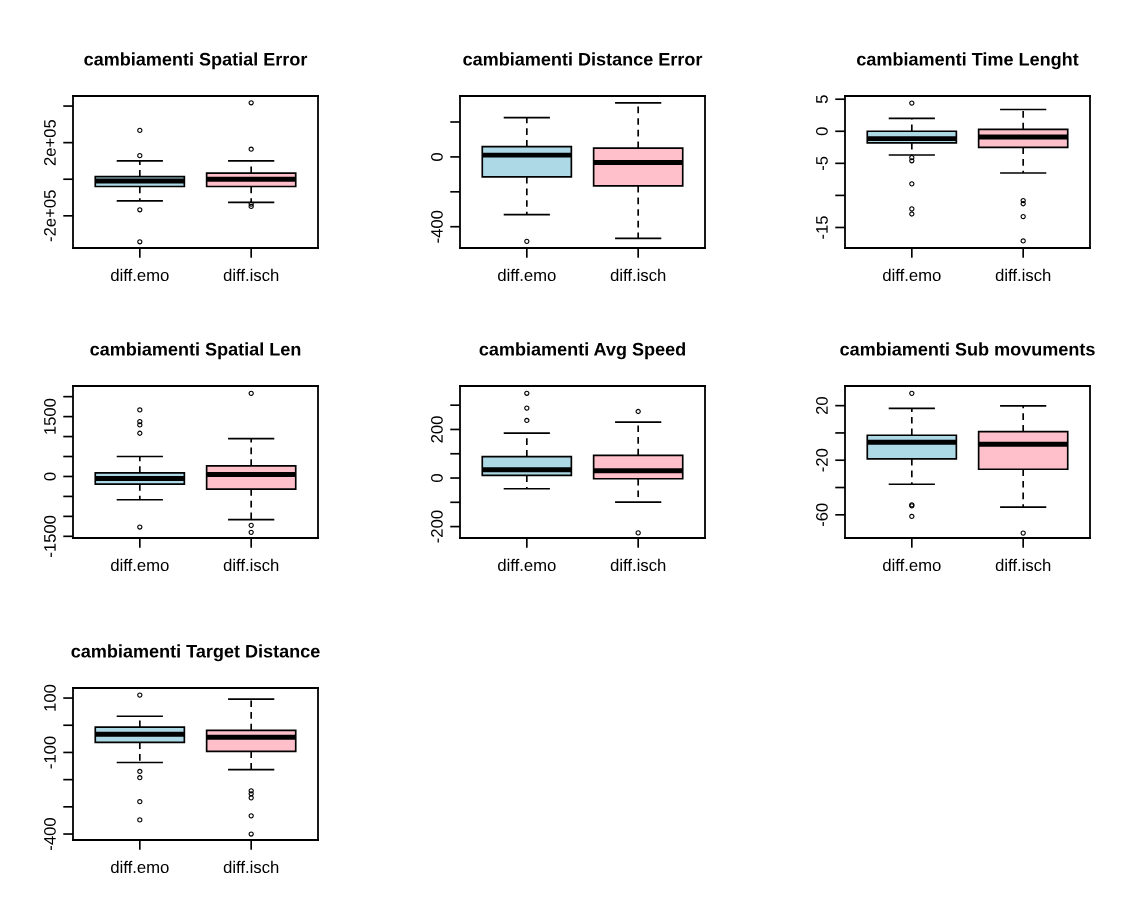 The image size is (1133, 913). Describe the element at coordinates (968, 61) in the screenshot. I see `chart-title: cambiamenti Time Lenght` at that location.